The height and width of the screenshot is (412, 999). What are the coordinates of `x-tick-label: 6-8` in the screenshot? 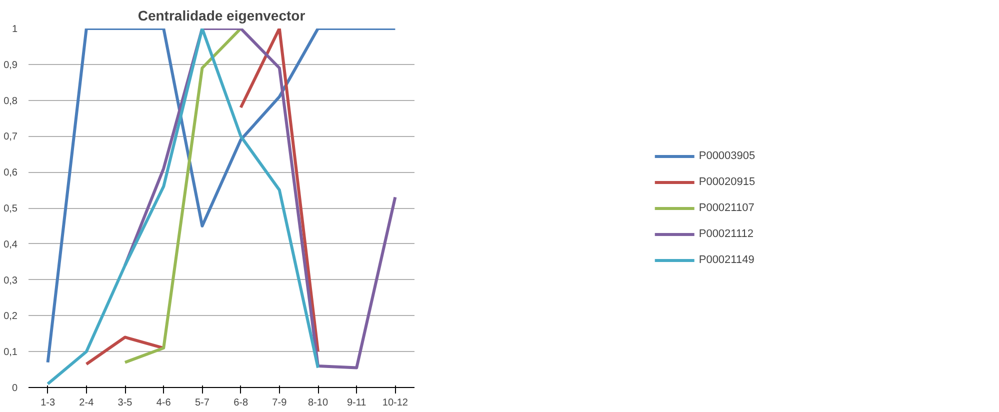 It's located at (241, 403).